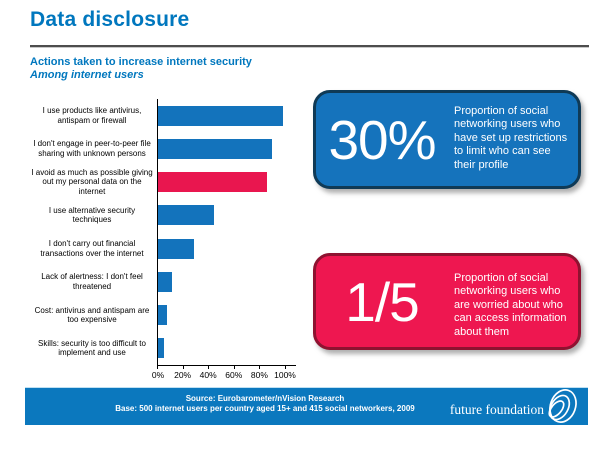  What do you see at coordinates (285, 375) in the screenshot?
I see `x-tick-label: 100%` at bounding box center [285, 375].